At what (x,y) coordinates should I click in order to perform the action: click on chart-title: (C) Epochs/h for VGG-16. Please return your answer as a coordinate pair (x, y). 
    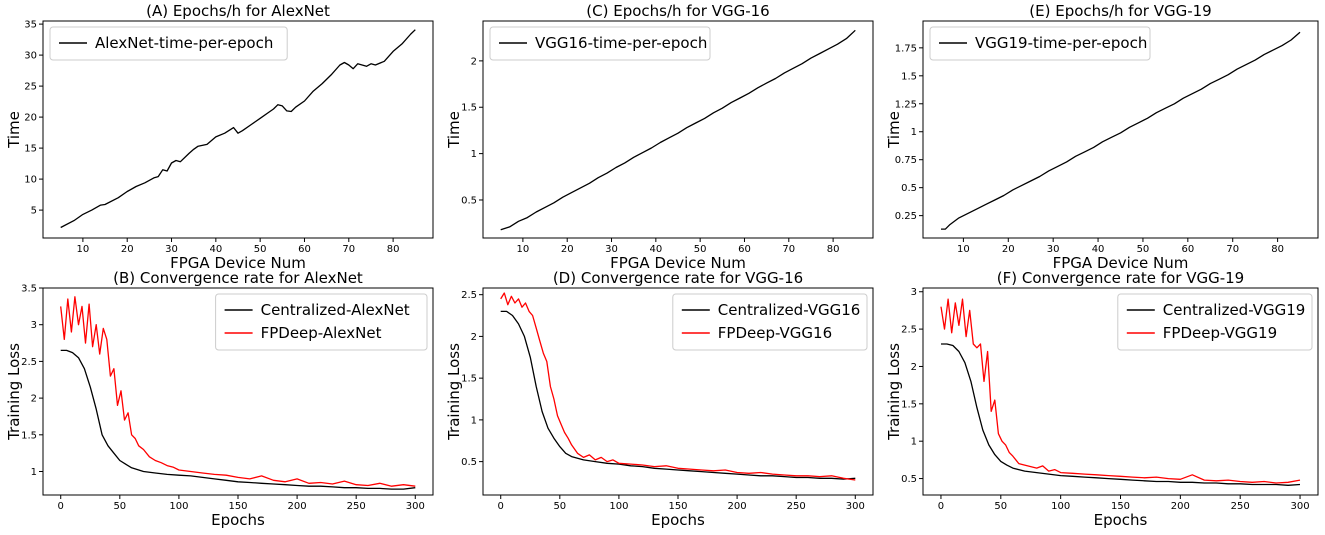
    Looking at the image, I should click on (677, 11).